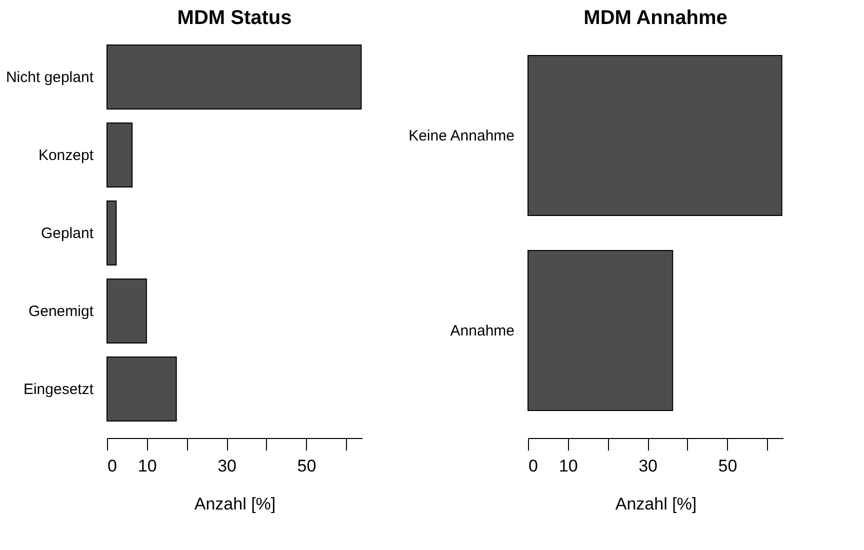  I want to click on y-tick-label: Keine Annahme, so click(461, 136).